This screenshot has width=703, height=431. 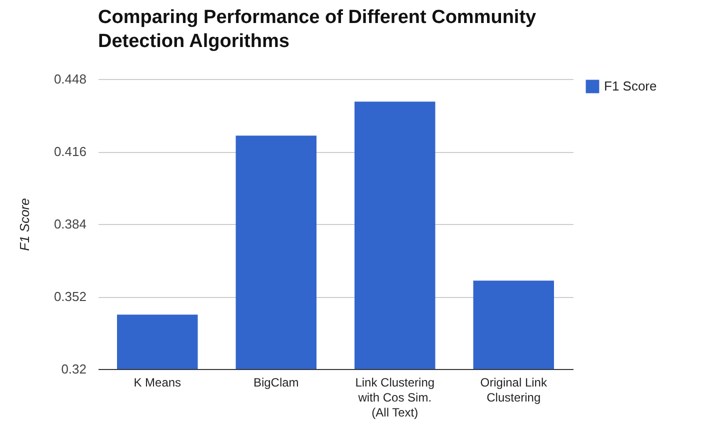 I want to click on x-tick-label: K Means, so click(x=158, y=383).